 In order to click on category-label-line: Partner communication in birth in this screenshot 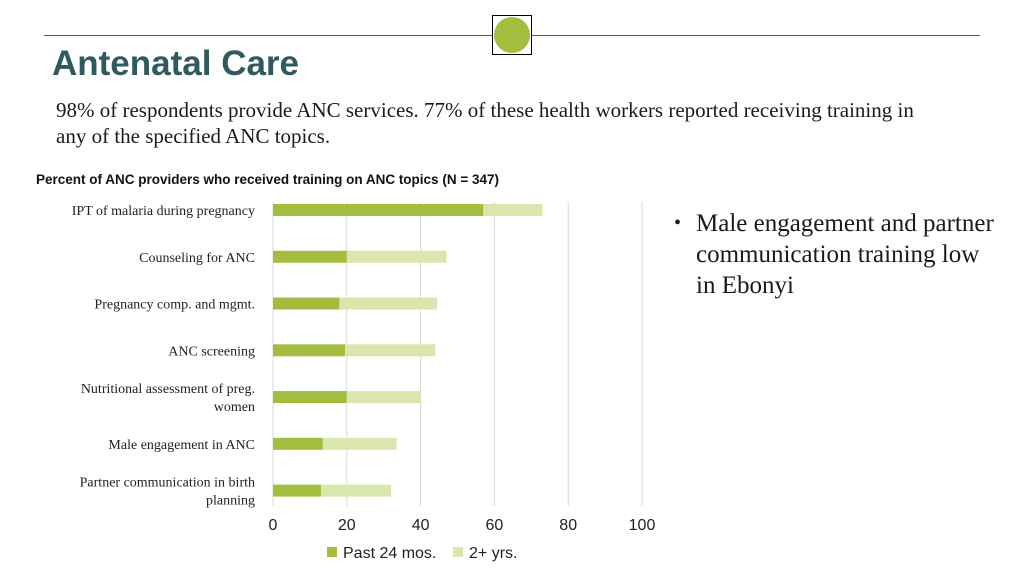, I will do `click(167, 483)`.